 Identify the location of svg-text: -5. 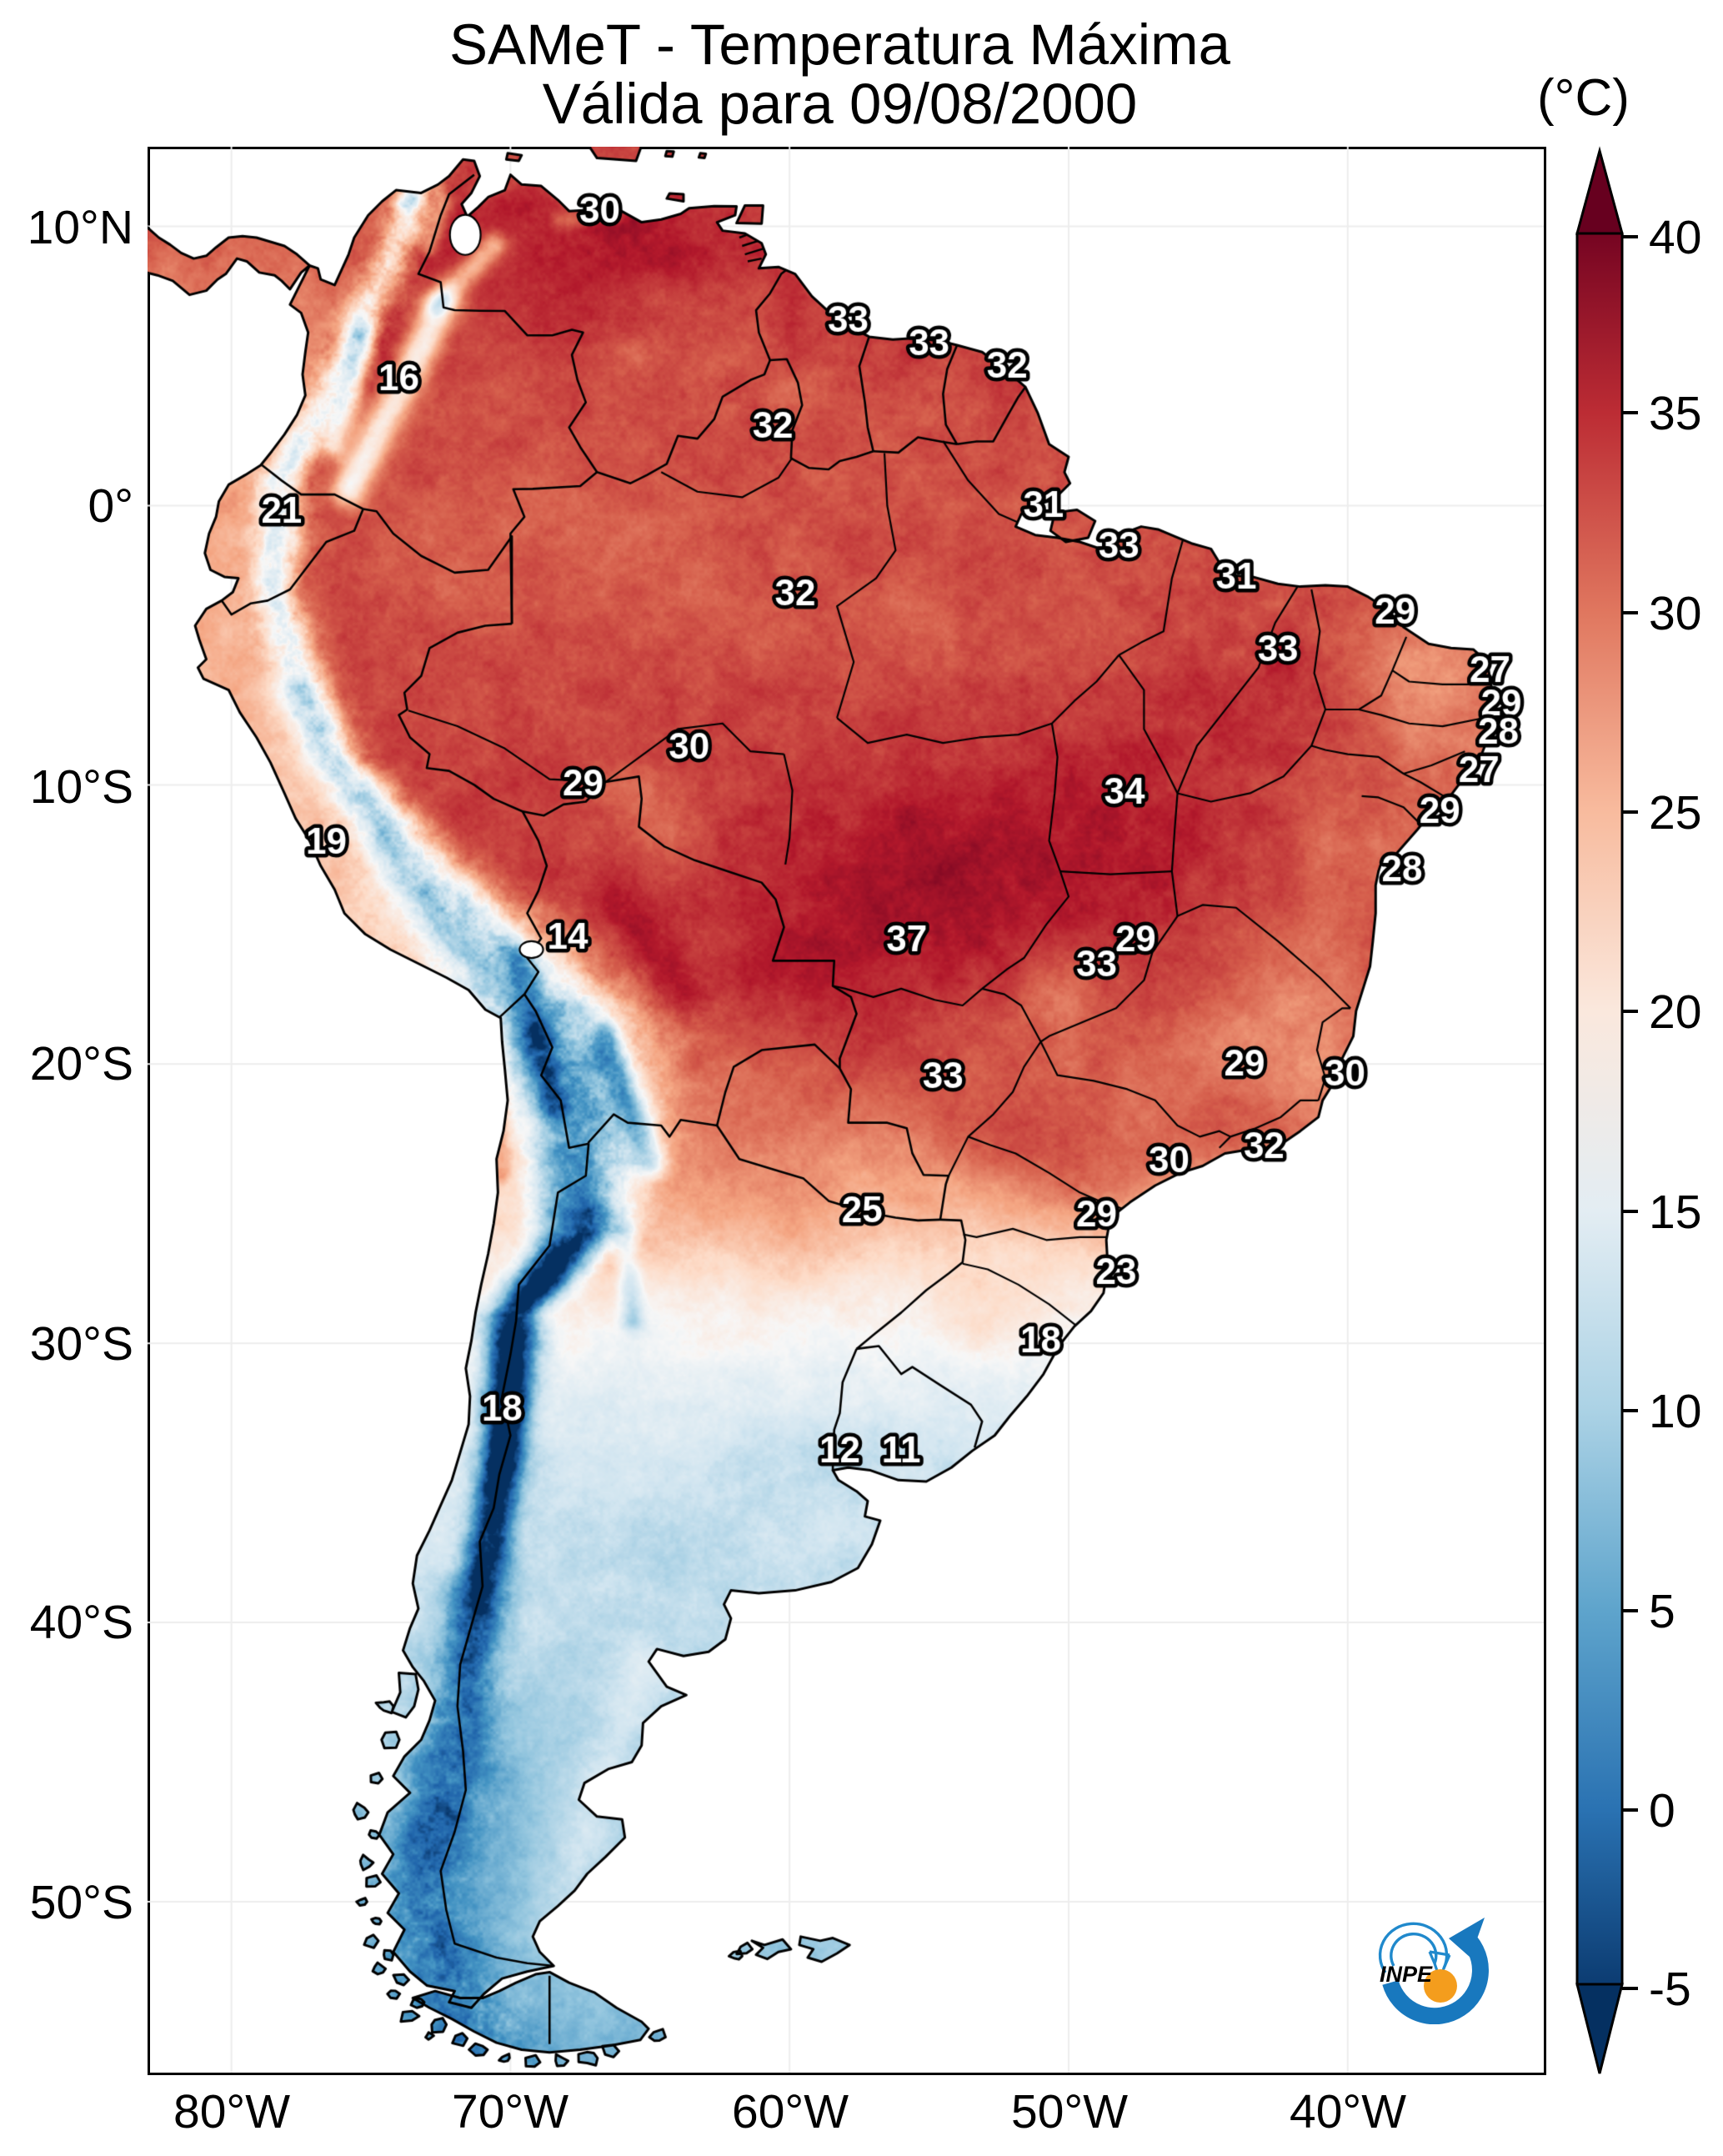
(1670, 1990).